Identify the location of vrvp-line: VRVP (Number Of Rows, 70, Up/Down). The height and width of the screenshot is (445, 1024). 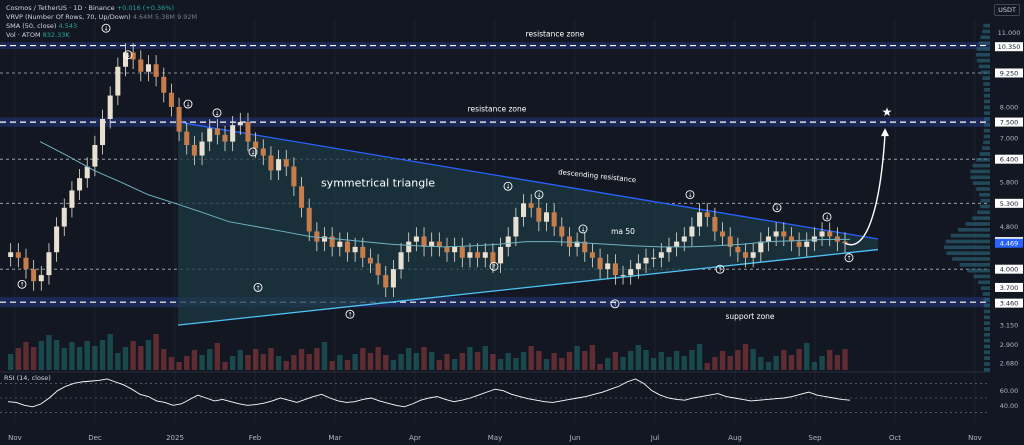
(68, 17).